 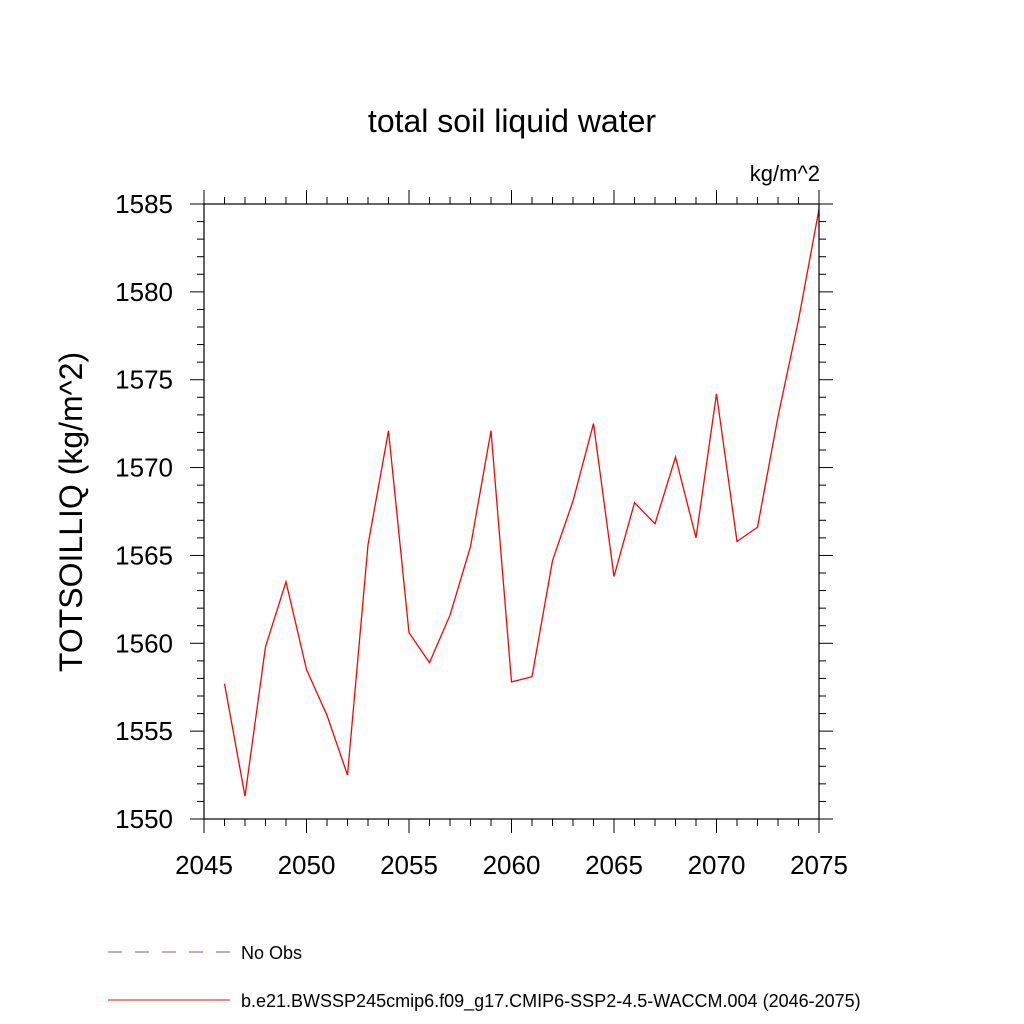 What do you see at coordinates (144, 731) in the screenshot?
I see `y-tick-label: 1555` at bounding box center [144, 731].